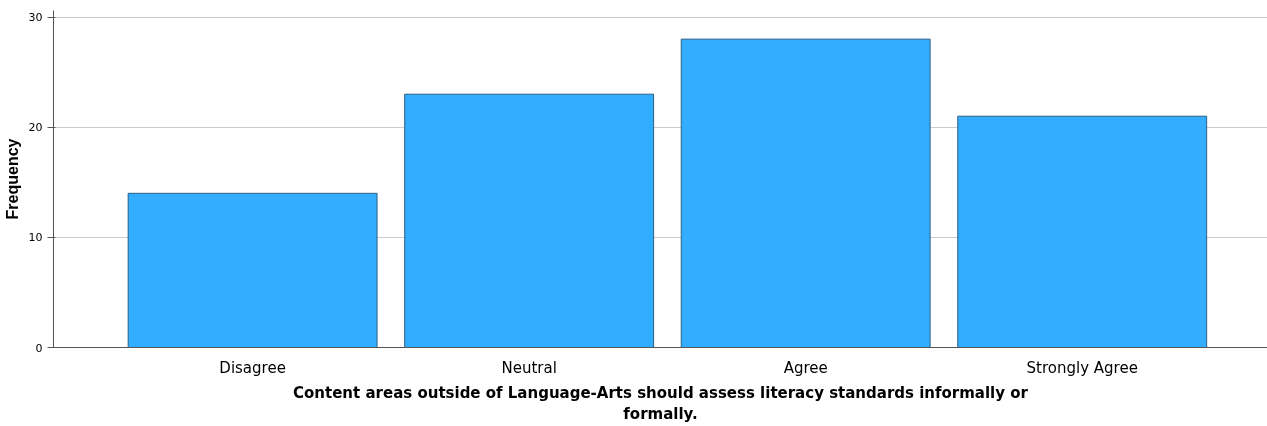  What do you see at coordinates (12, 179) in the screenshot?
I see `y-axis-title: Frequency` at bounding box center [12, 179].